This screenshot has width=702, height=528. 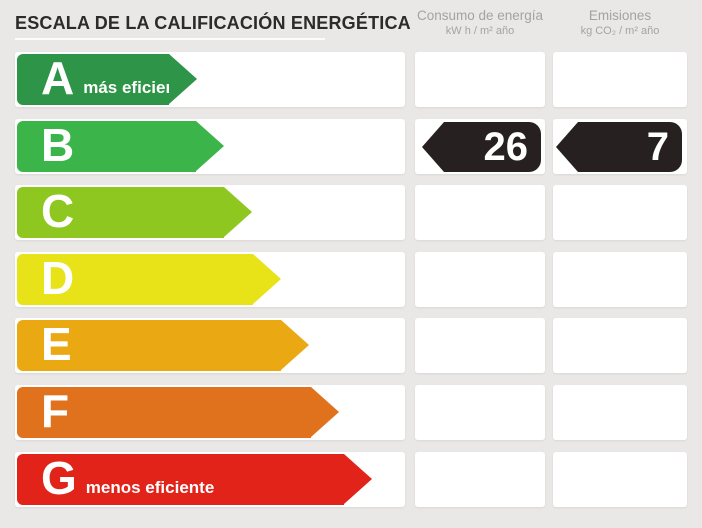 I want to click on consumo-cell-g, so click(x=480, y=479).